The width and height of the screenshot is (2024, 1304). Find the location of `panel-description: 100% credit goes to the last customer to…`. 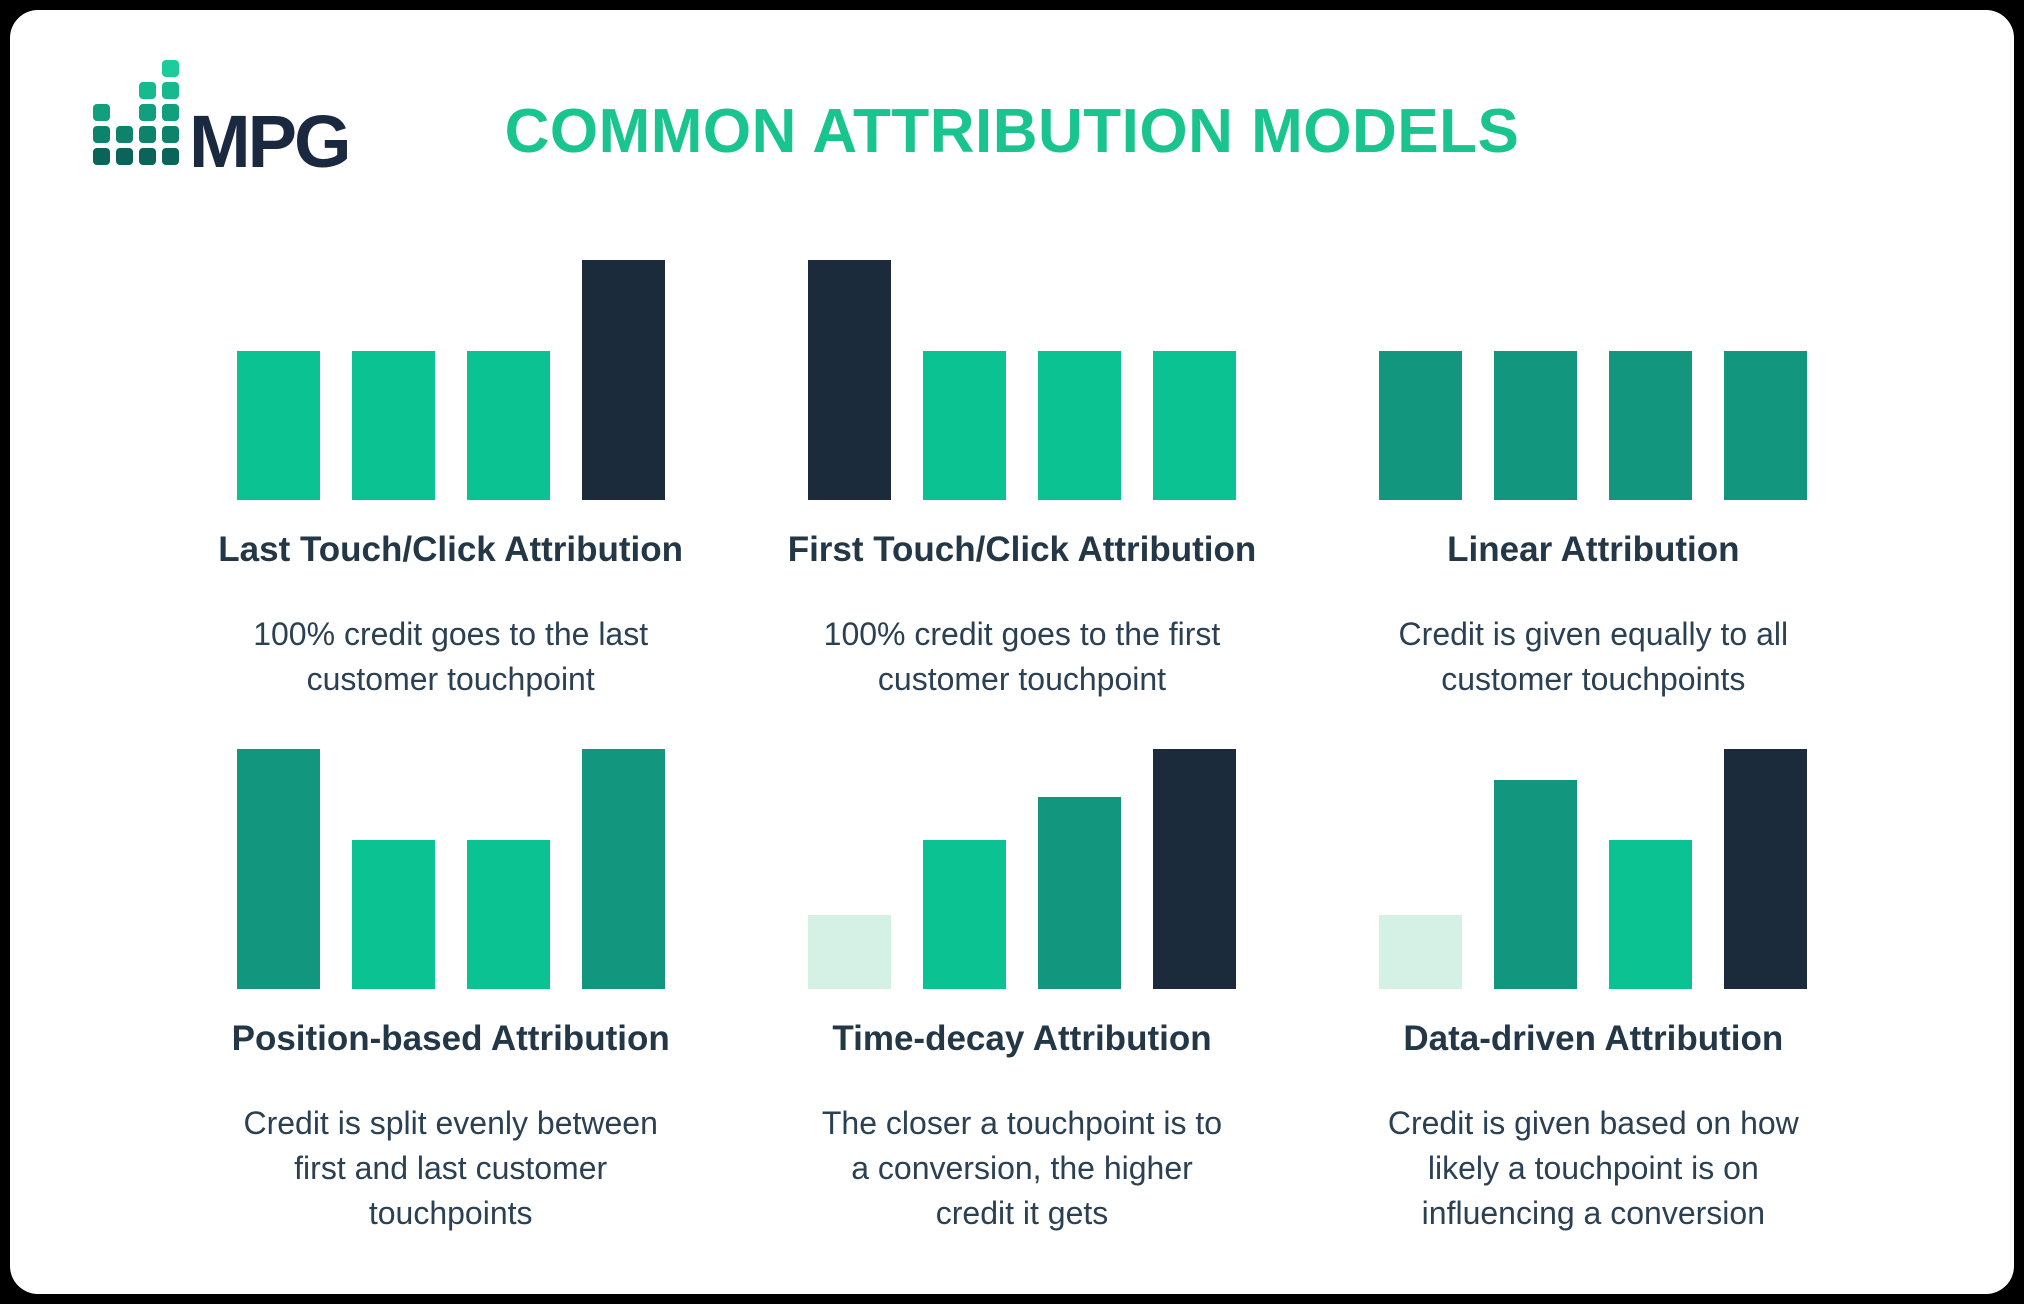

panel-description: 100% credit goes to the last customer to… is located at coordinates (451, 656).